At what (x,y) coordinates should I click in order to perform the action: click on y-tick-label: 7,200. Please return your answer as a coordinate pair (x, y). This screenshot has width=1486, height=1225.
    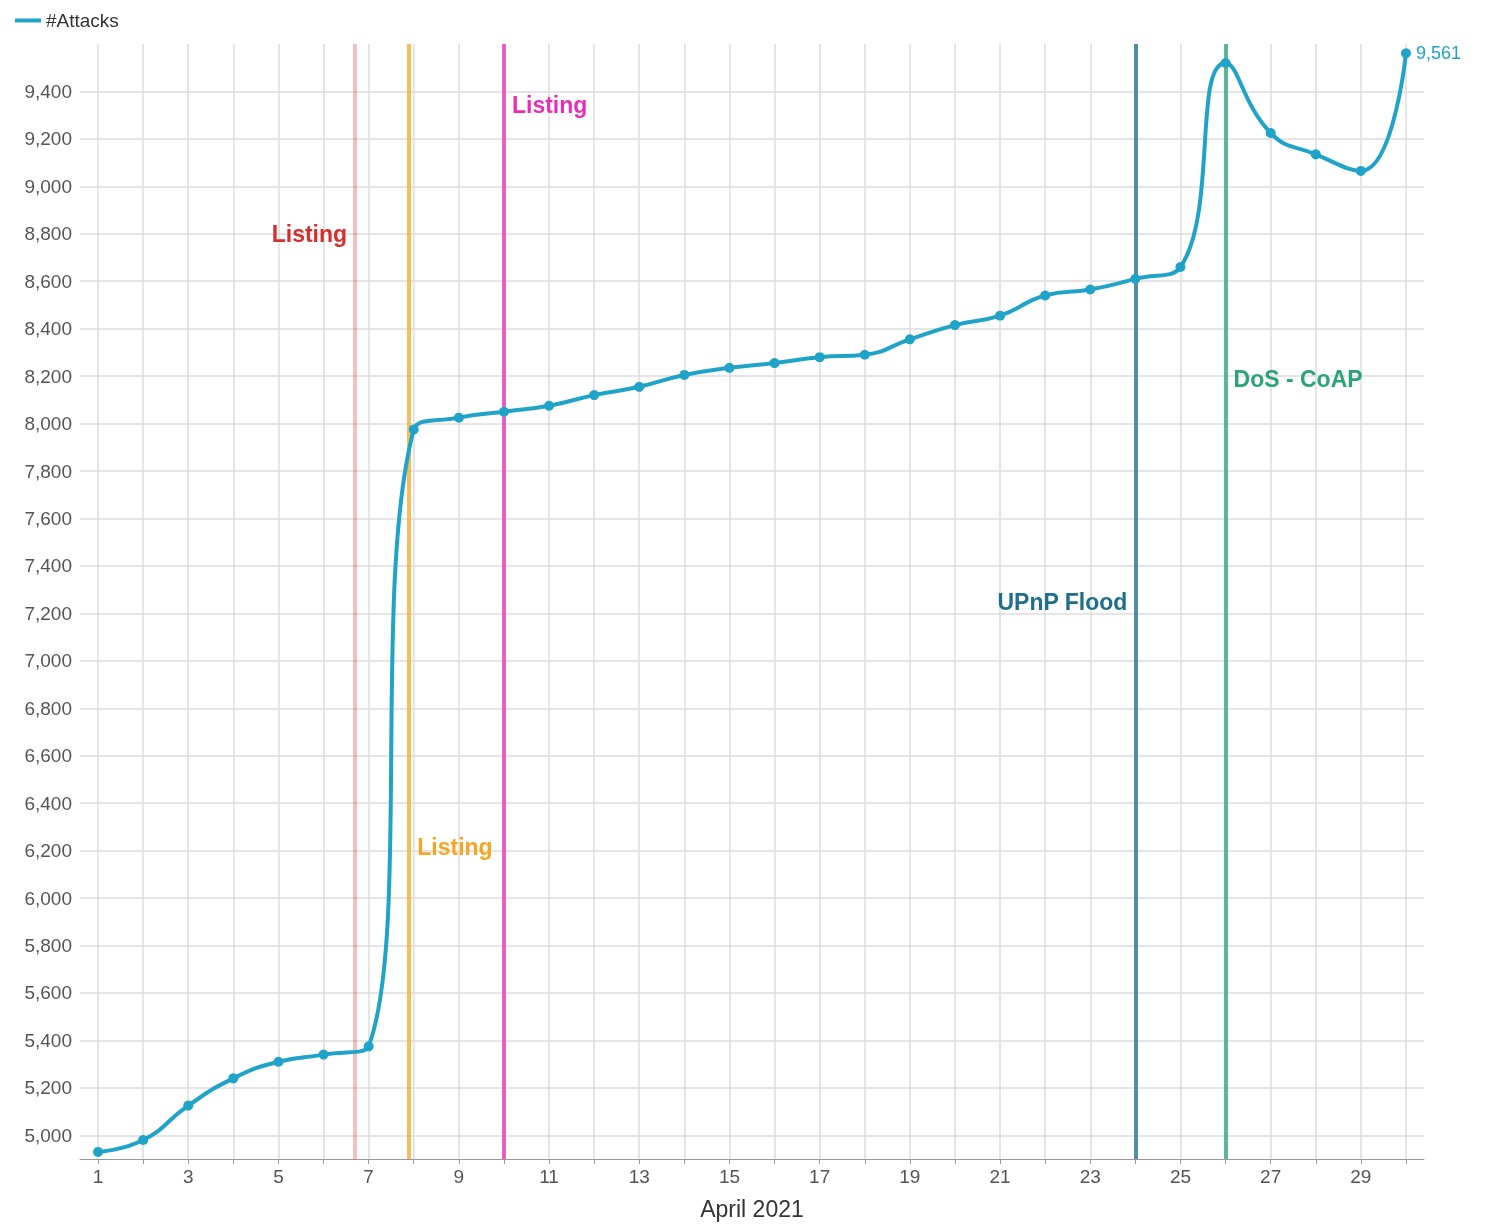
    Looking at the image, I should click on (48, 613).